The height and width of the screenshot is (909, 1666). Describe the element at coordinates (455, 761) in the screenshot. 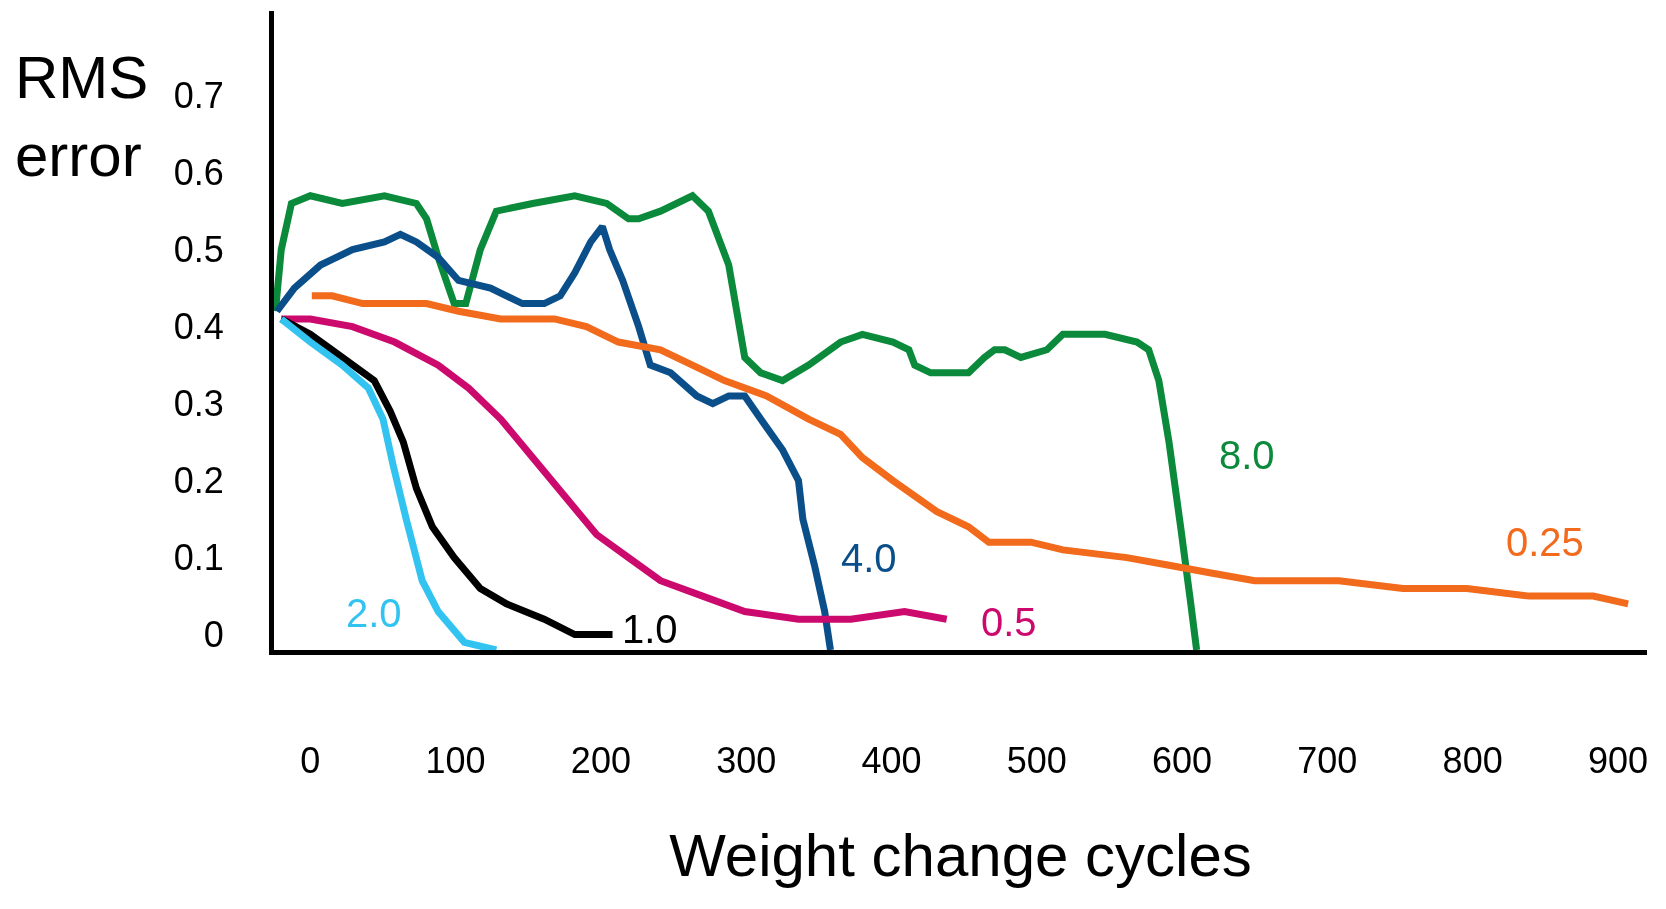

I see `x-tick-label: 100` at that location.